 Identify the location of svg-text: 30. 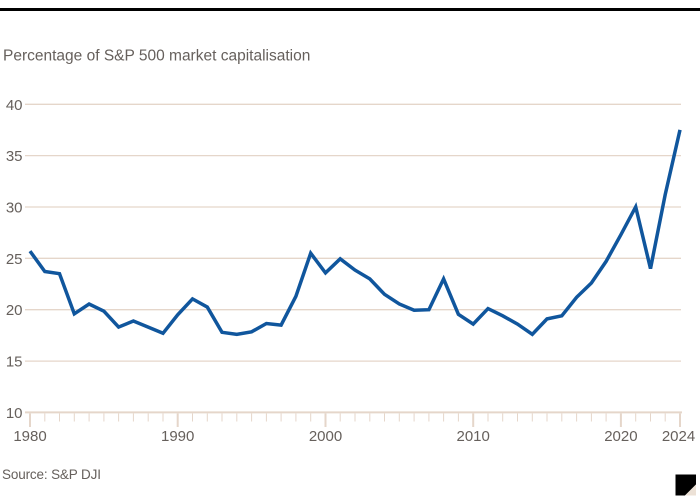
(14, 208).